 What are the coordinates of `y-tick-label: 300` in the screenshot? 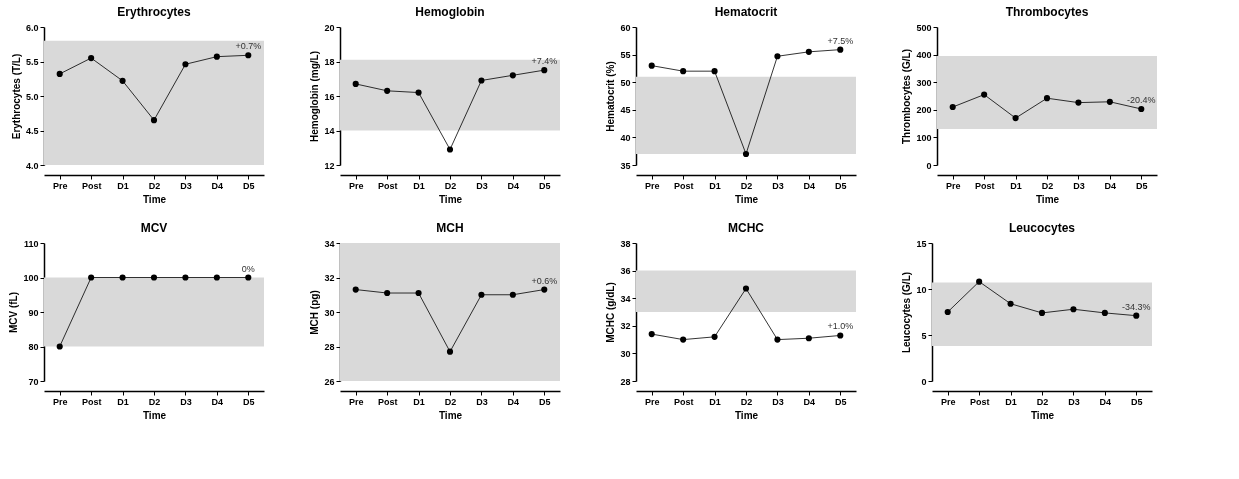 It's located at (924, 82).